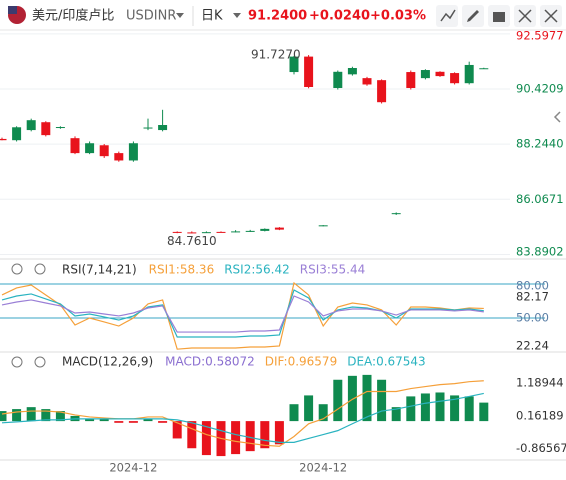 The width and height of the screenshot is (566, 480). I want to click on rsi-header-icons, so click(28, 269).